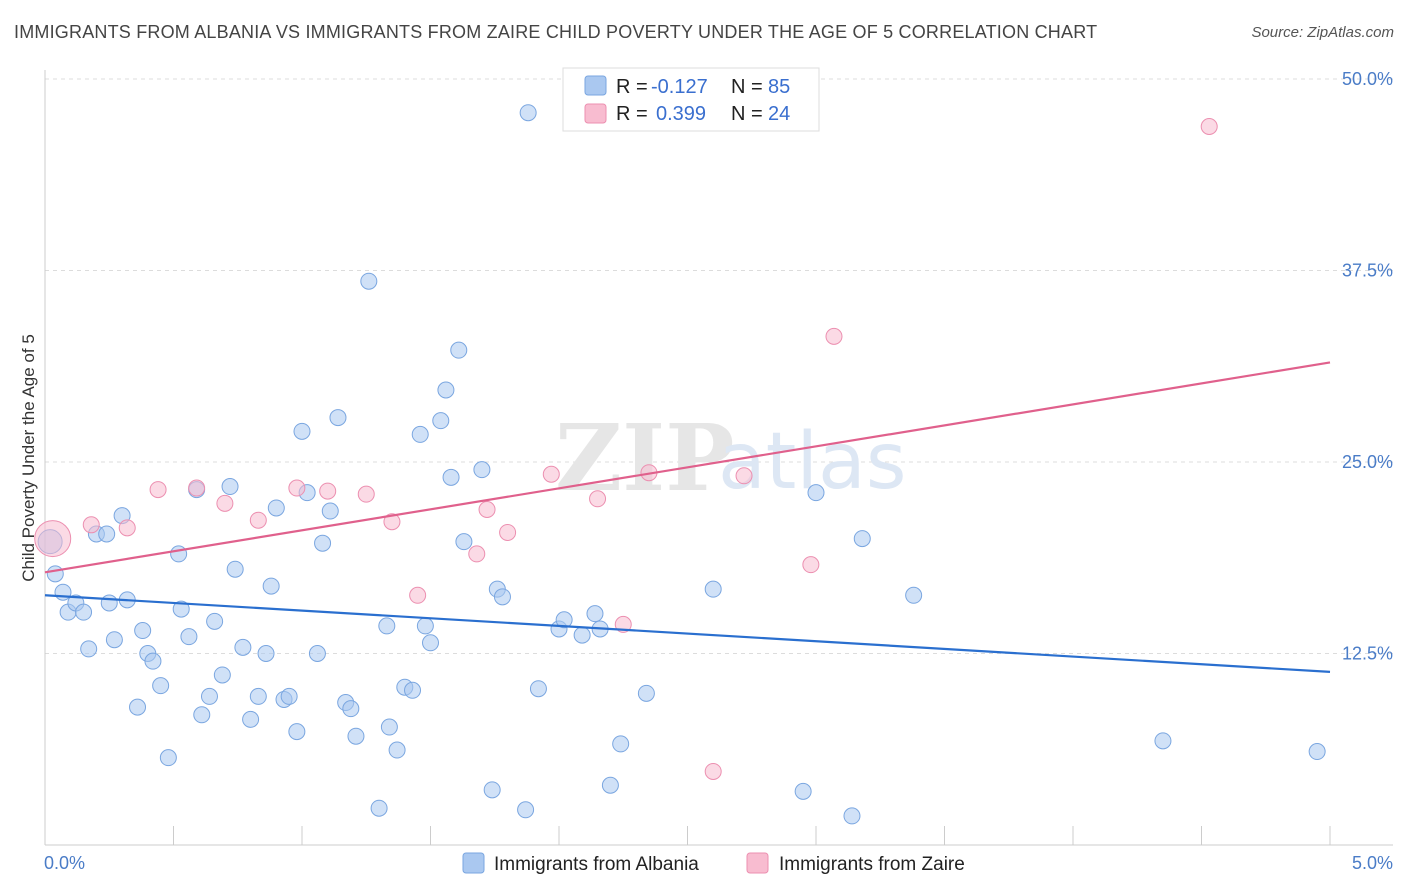 The height and width of the screenshot is (892, 1406). What do you see at coordinates (1367, 462) in the screenshot?
I see `y-tick-label: 25.0%` at bounding box center [1367, 462].